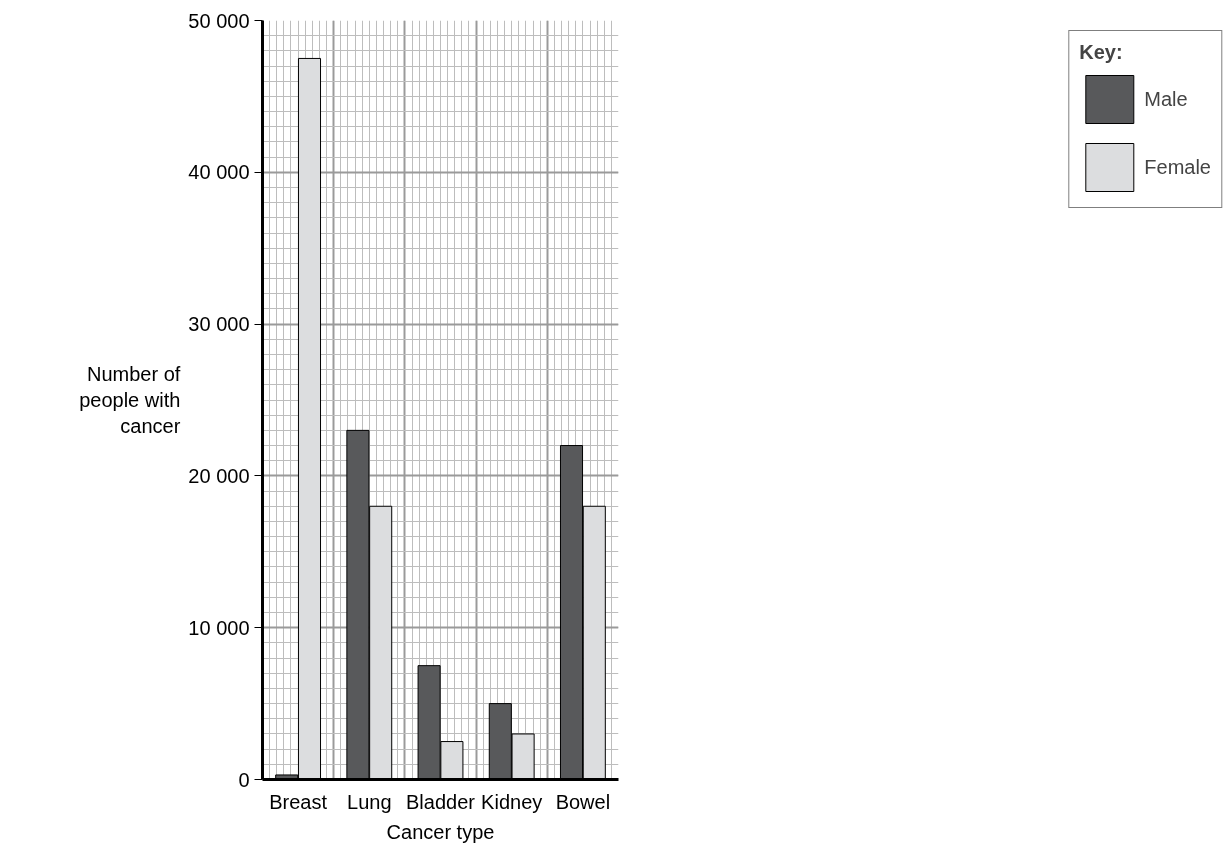 The width and height of the screenshot is (1232, 859). What do you see at coordinates (369, 801) in the screenshot?
I see `x-tick-label: Lung` at bounding box center [369, 801].